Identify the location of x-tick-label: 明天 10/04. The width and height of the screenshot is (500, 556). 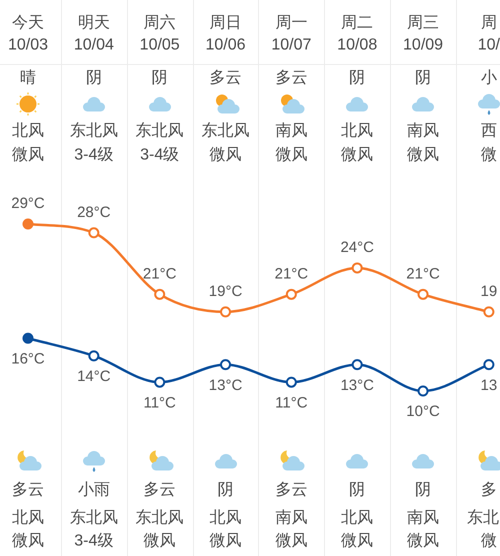
(94, 34).